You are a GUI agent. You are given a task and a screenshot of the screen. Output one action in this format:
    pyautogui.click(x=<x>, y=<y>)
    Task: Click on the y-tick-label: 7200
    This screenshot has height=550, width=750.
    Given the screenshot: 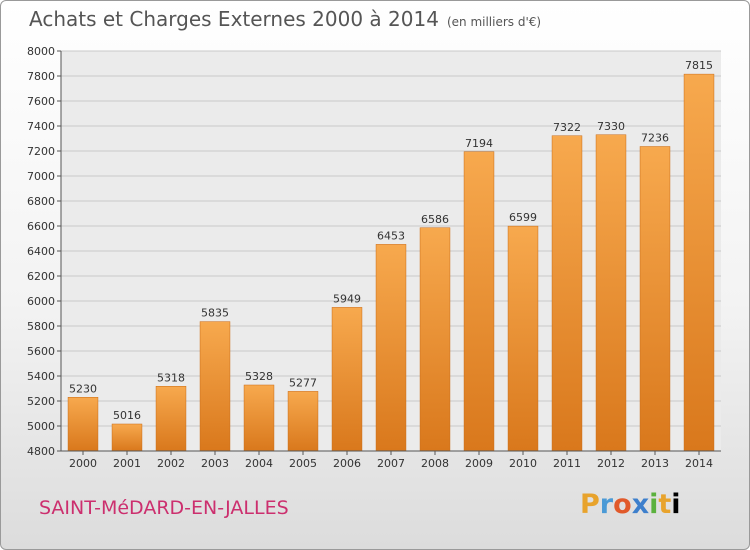 What is the action you would take?
    pyautogui.click(x=41, y=151)
    